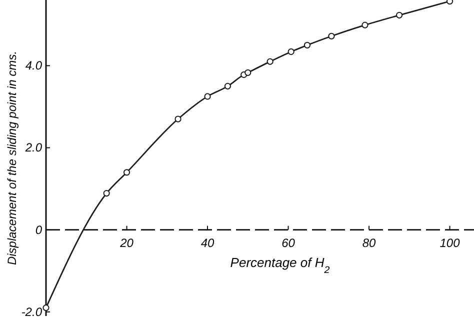 The width and height of the screenshot is (474, 322). I want to click on y-tick-label: 2.0, so click(33, 147).